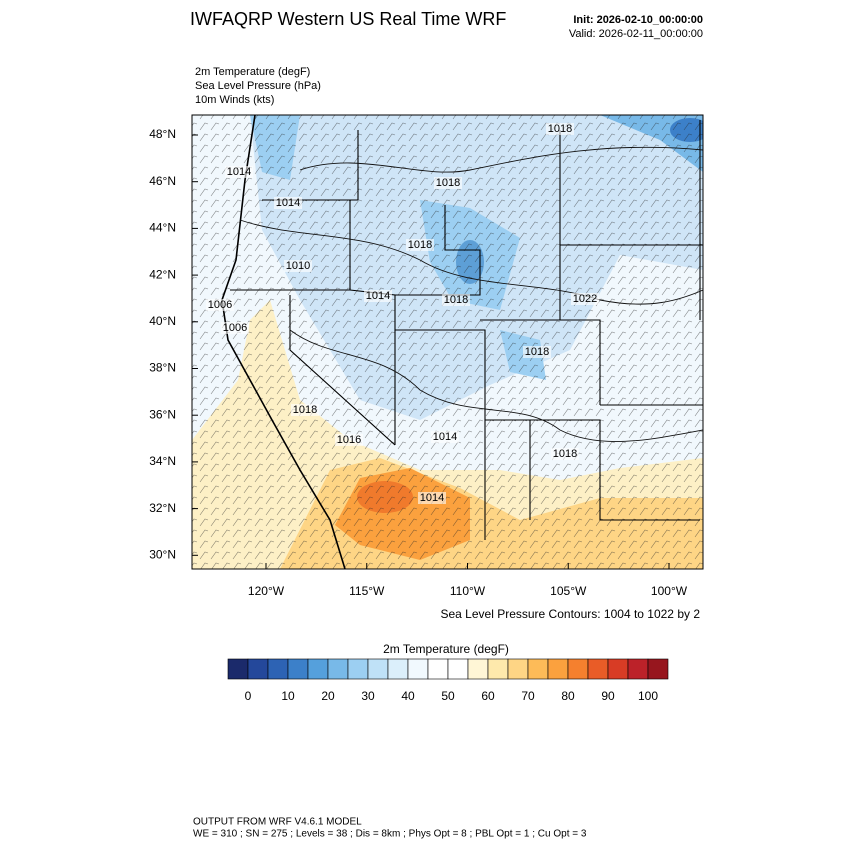 This screenshot has width=850, height=855. I want to click on colorbar-tick-label: 90, so click(608, 696).